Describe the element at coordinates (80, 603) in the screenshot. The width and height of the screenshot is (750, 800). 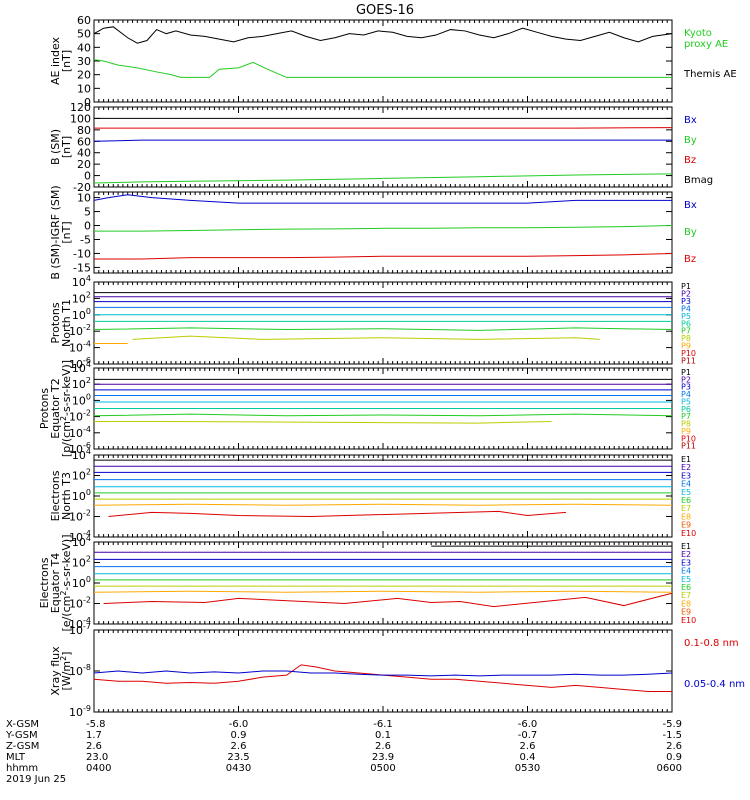
I see `y-tick-label: 10-2` at that location.